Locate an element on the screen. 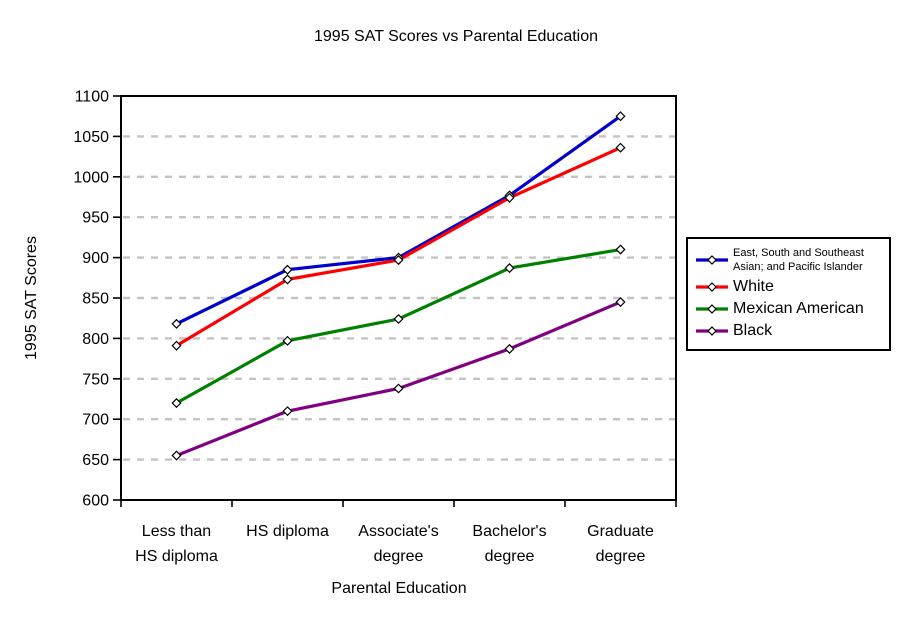  legend-label: White is located at coordinates (753, 286).